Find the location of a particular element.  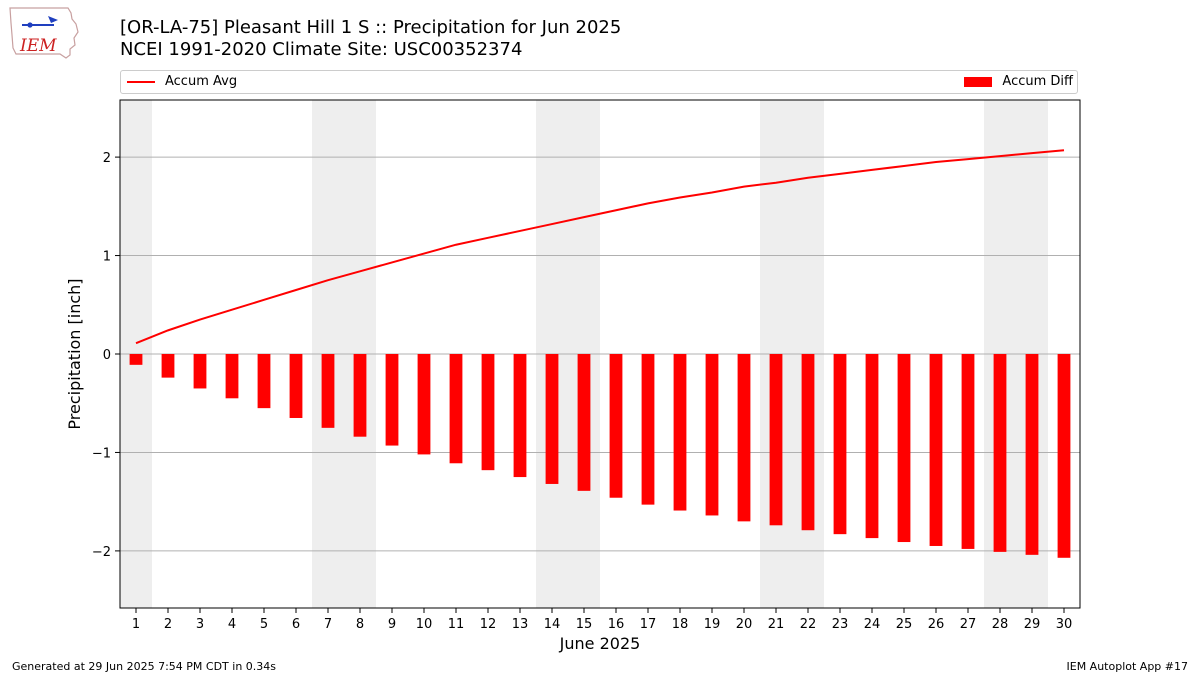

legend-item-accum-diff: Accum Diff is located at coordinates (1018, 81).